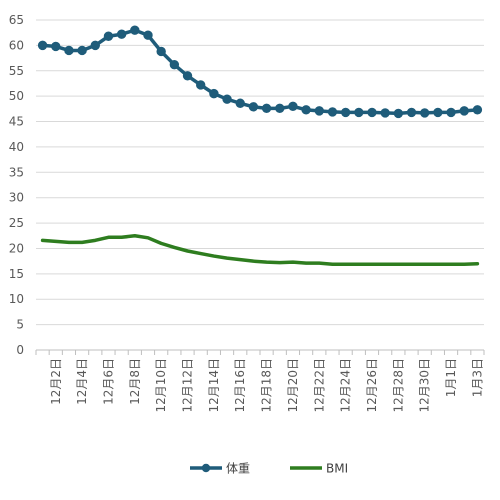 Image resolution: width=500 pixels, height=500 pixels. I want to click on y-tick-label: 60, so click(16, 45).